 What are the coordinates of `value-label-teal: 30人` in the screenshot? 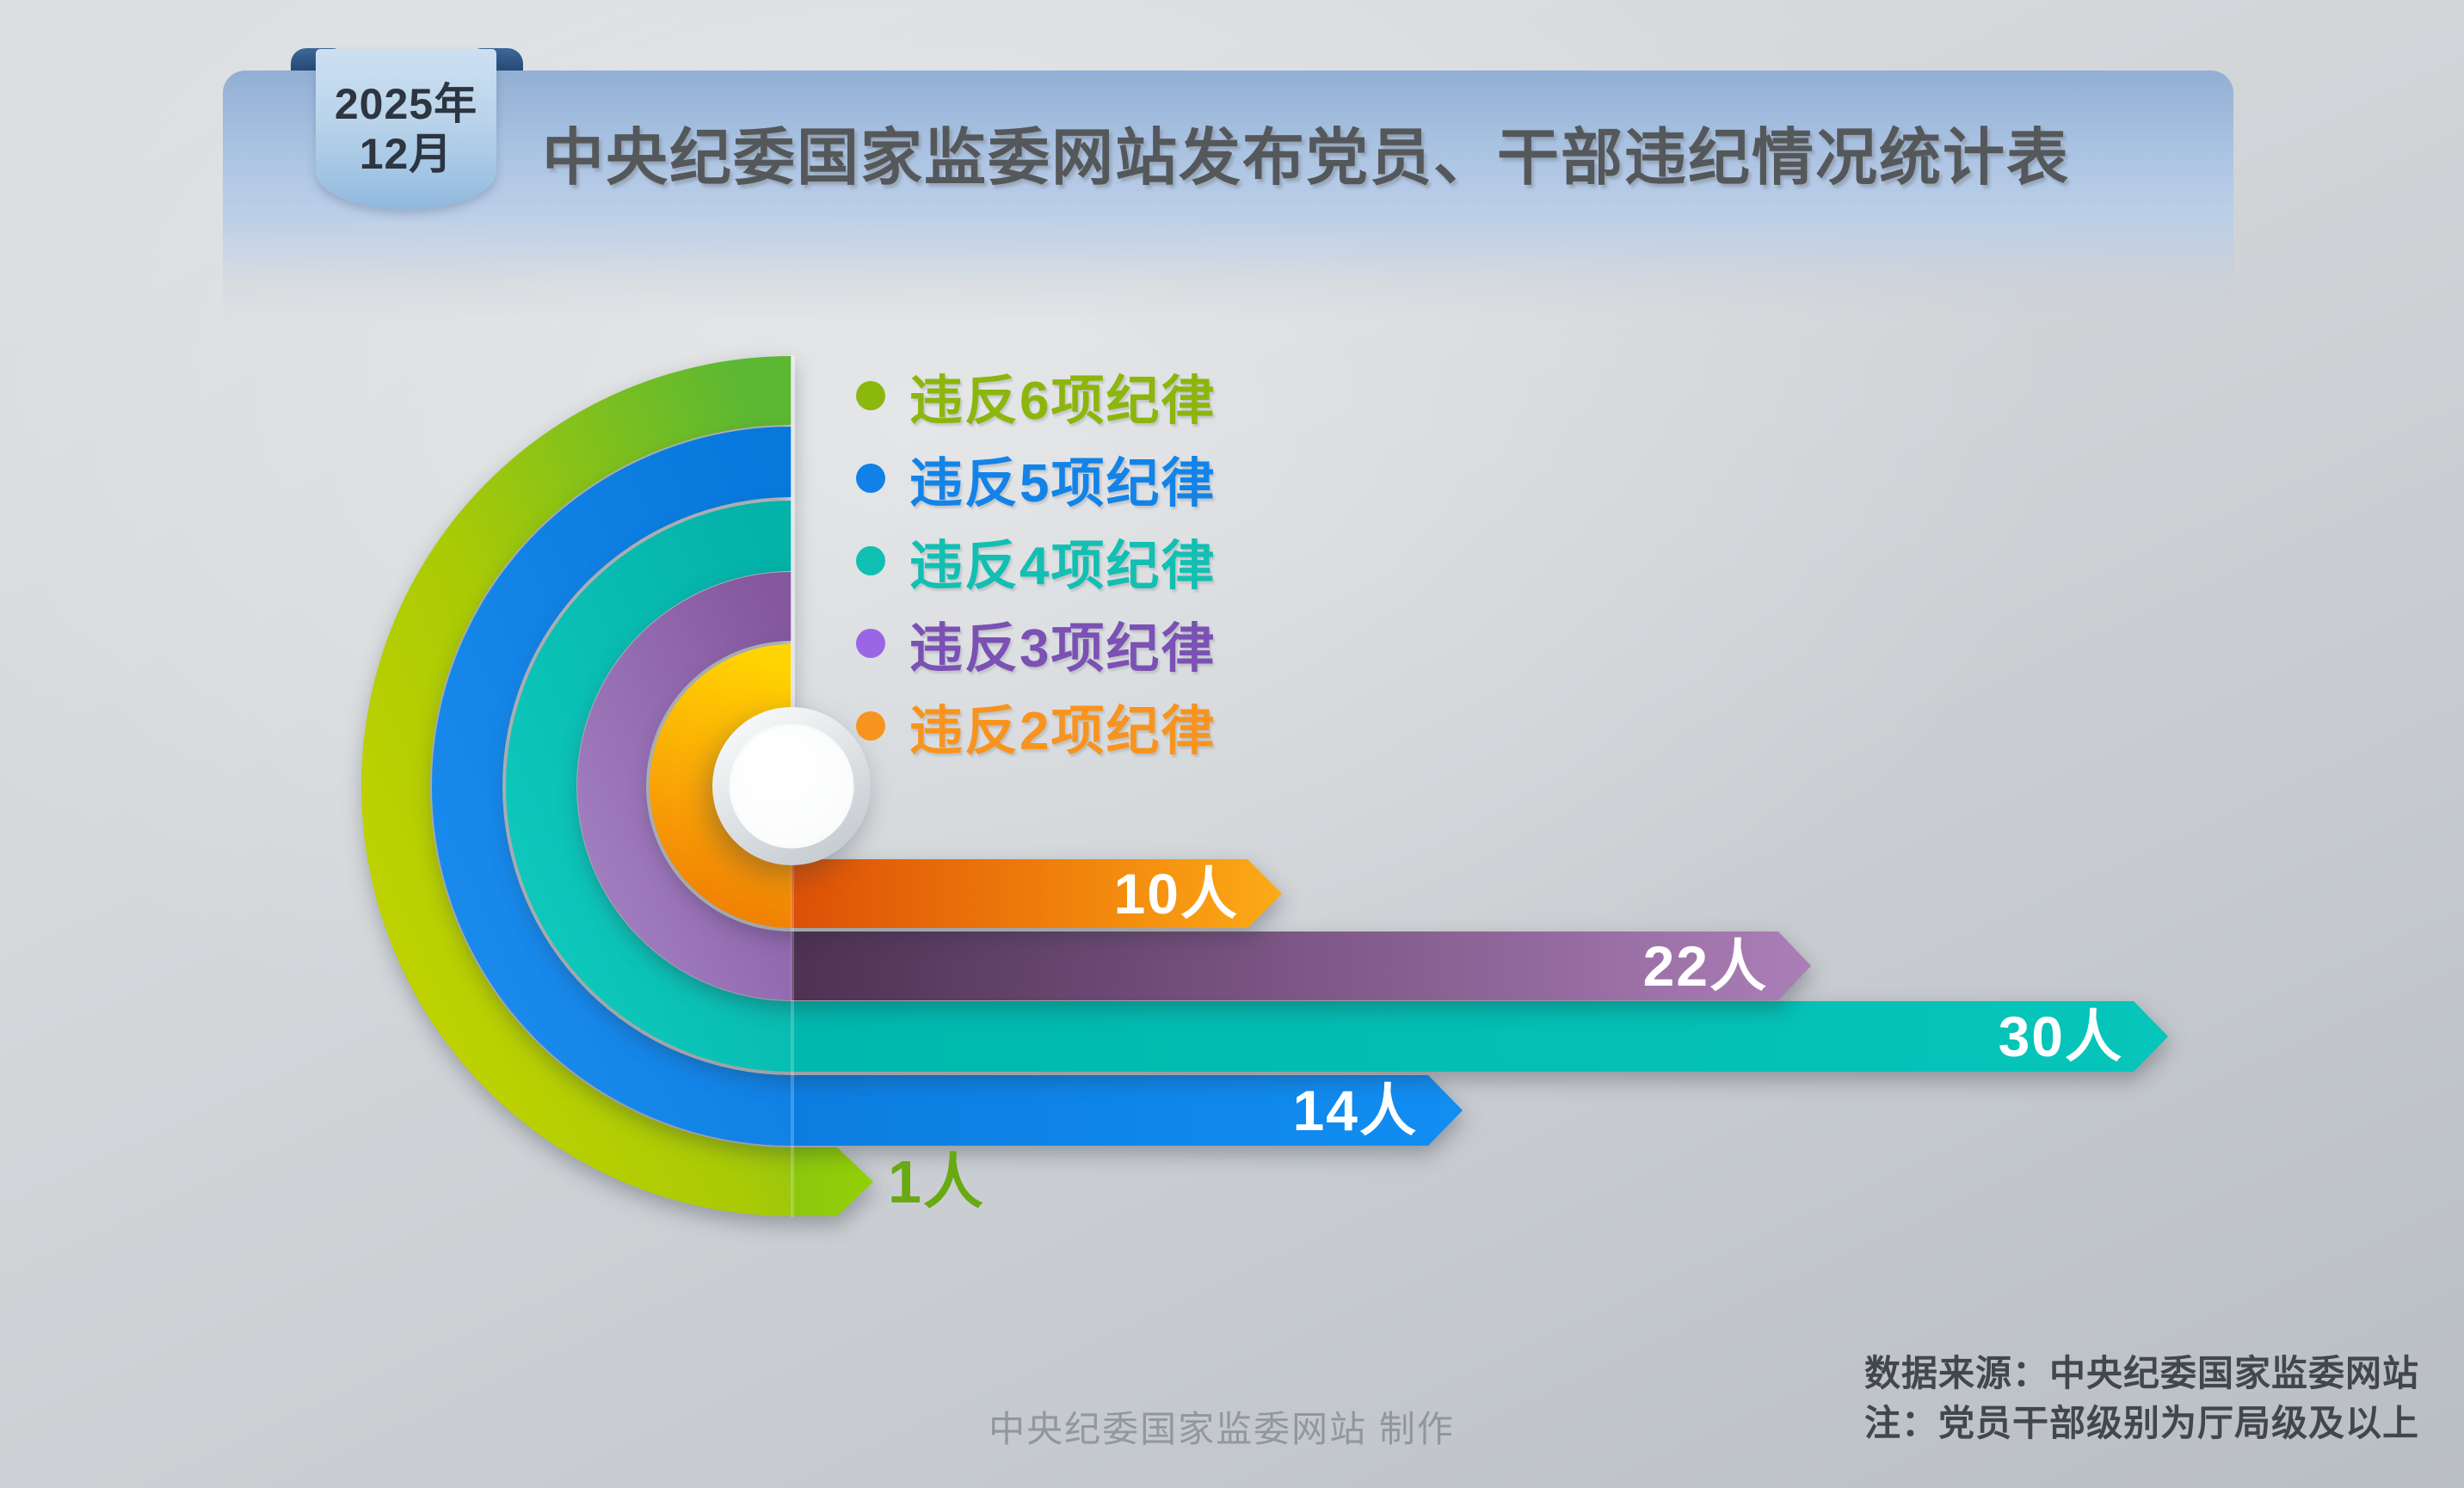 It's located at (2061, 1036).